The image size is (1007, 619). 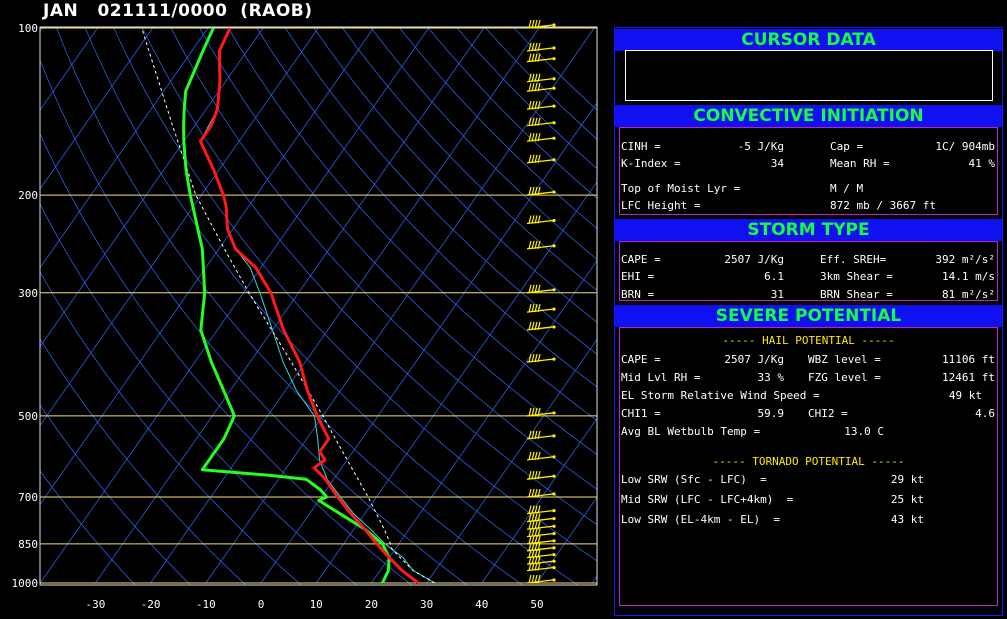 I want to click on temperature-tick-label: -10, so click(x=206, y=604).